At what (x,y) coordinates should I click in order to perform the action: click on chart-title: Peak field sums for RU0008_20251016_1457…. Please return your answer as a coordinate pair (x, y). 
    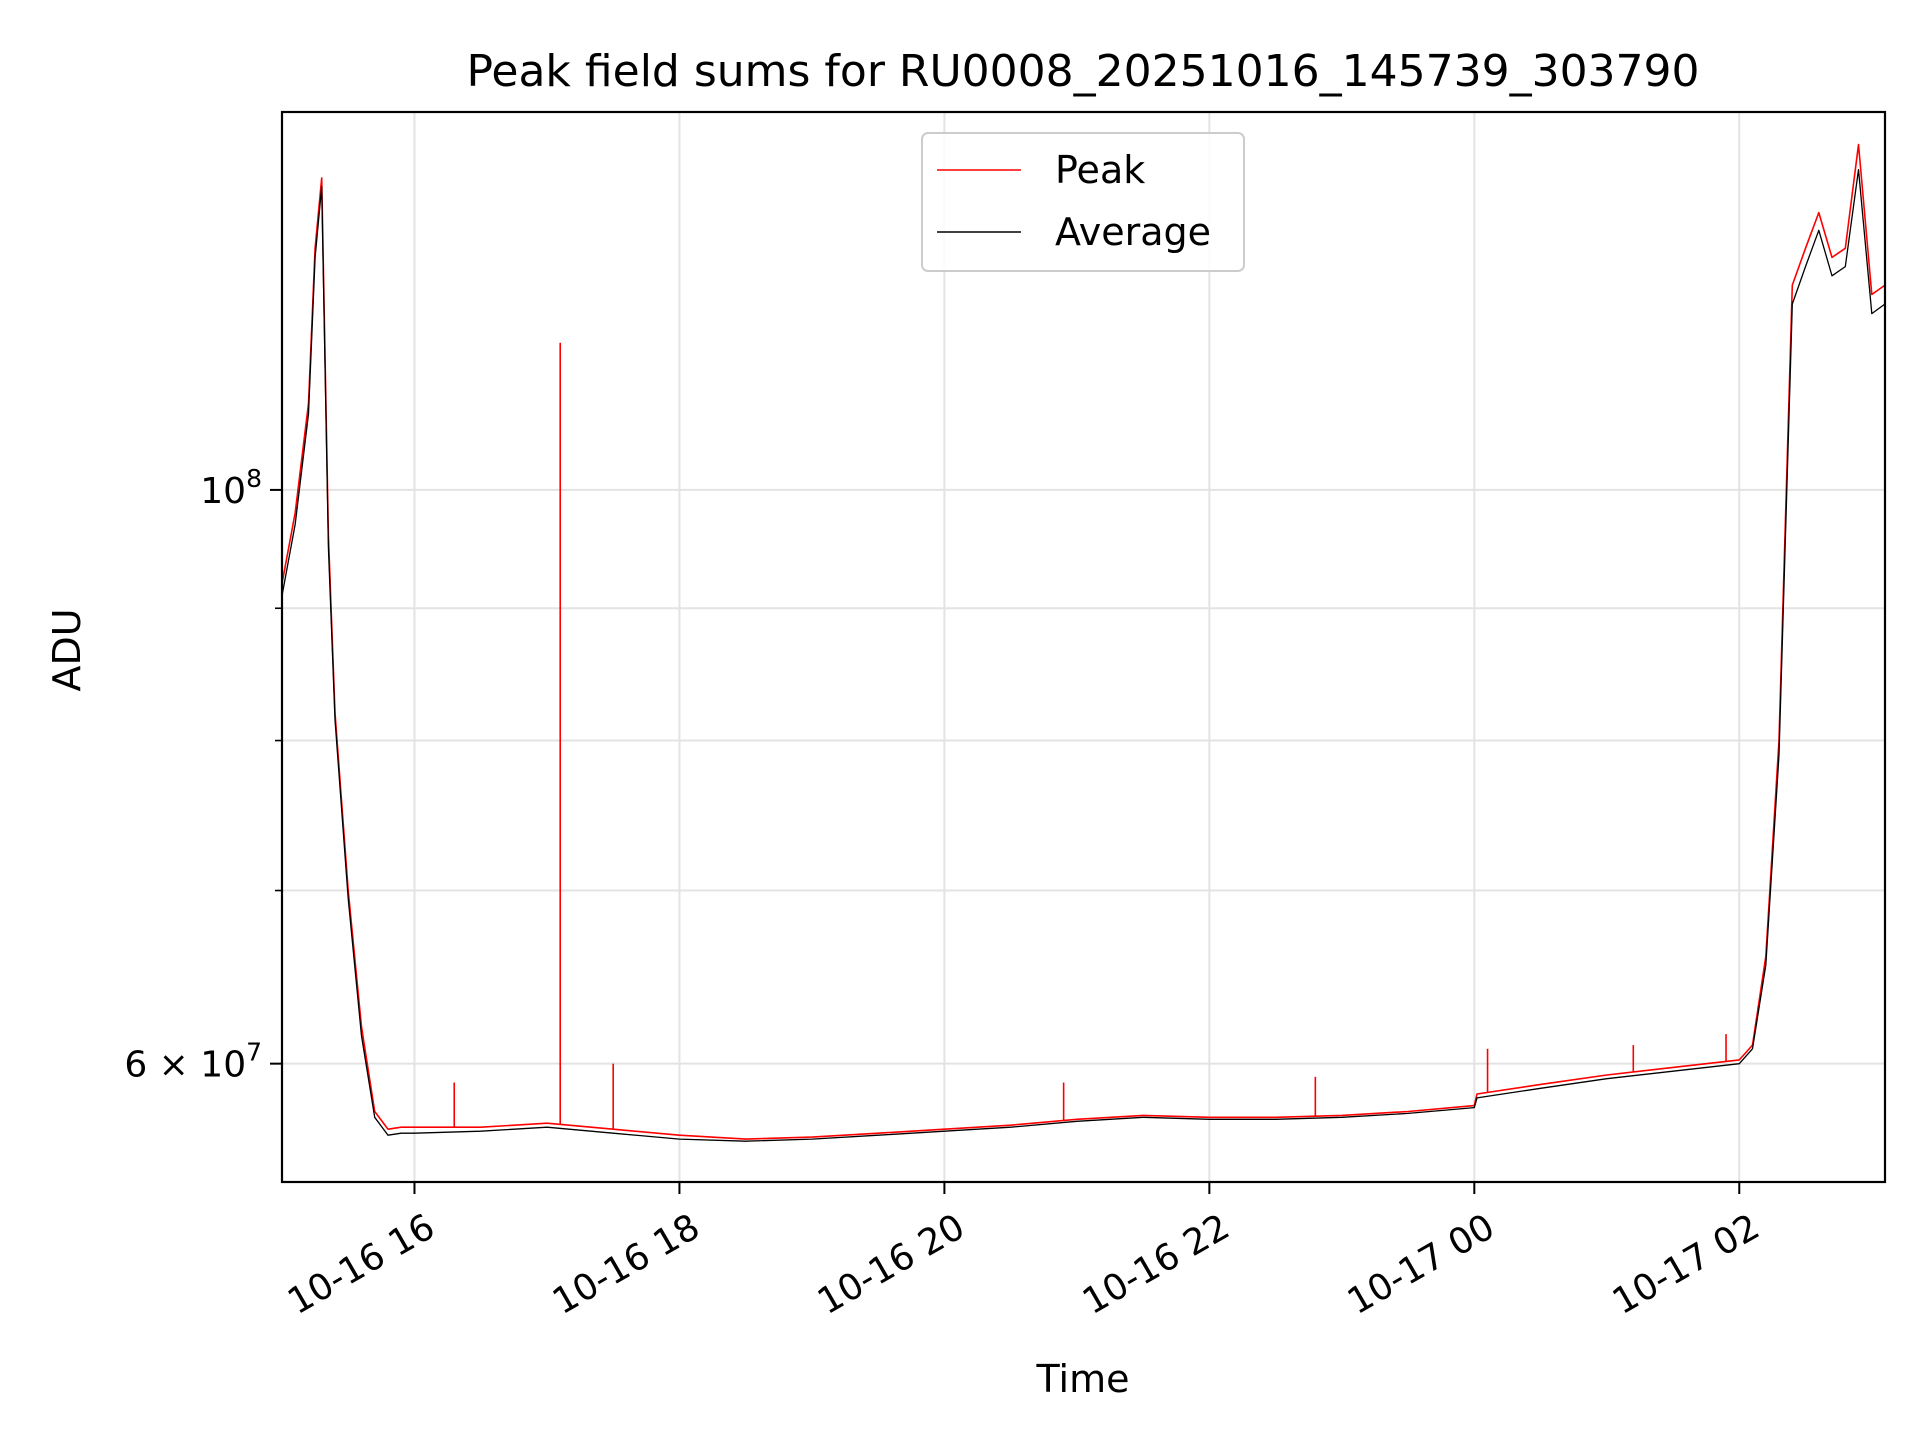
    Looking at the image, I should click on (1082, 71).